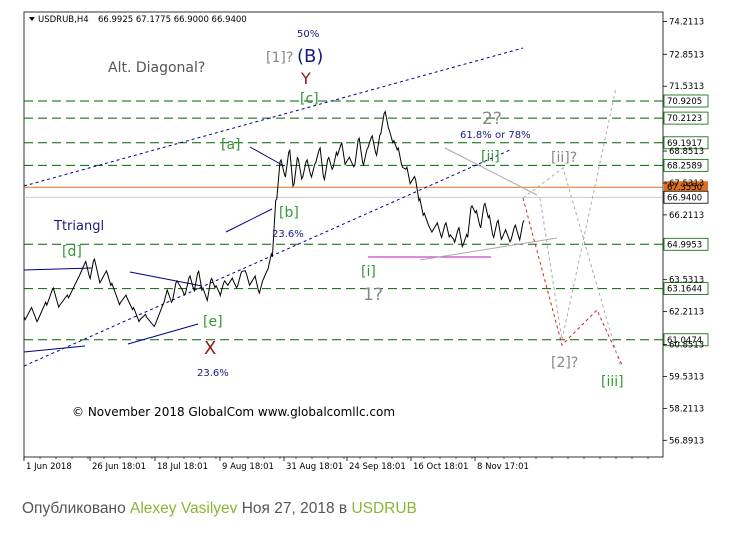  Describe the element at coordinates (305, 78) in the screenshot. I see `wave-Y-label: Y` at that location.